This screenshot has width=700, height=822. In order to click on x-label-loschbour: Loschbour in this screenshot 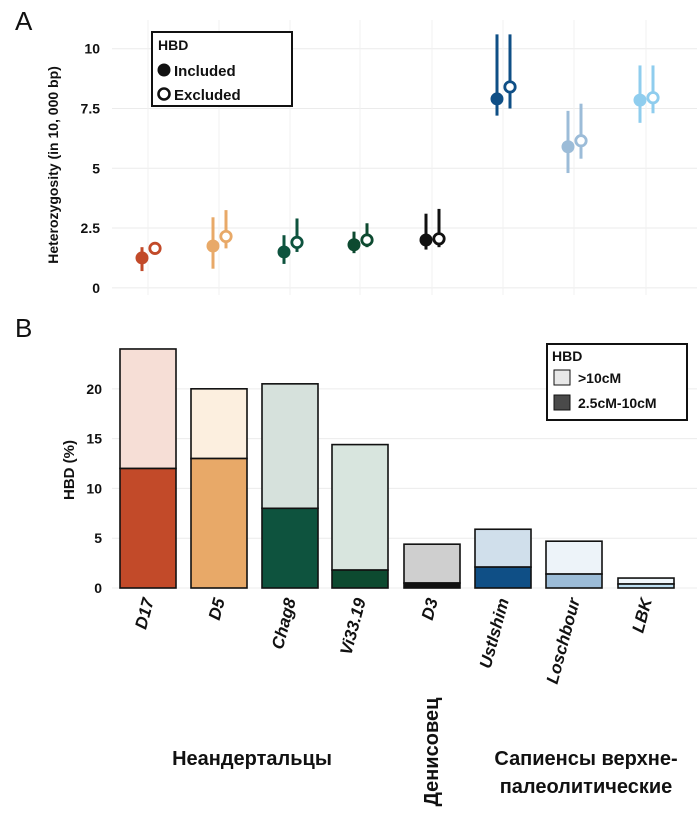, I will do `click(563, 640)`.